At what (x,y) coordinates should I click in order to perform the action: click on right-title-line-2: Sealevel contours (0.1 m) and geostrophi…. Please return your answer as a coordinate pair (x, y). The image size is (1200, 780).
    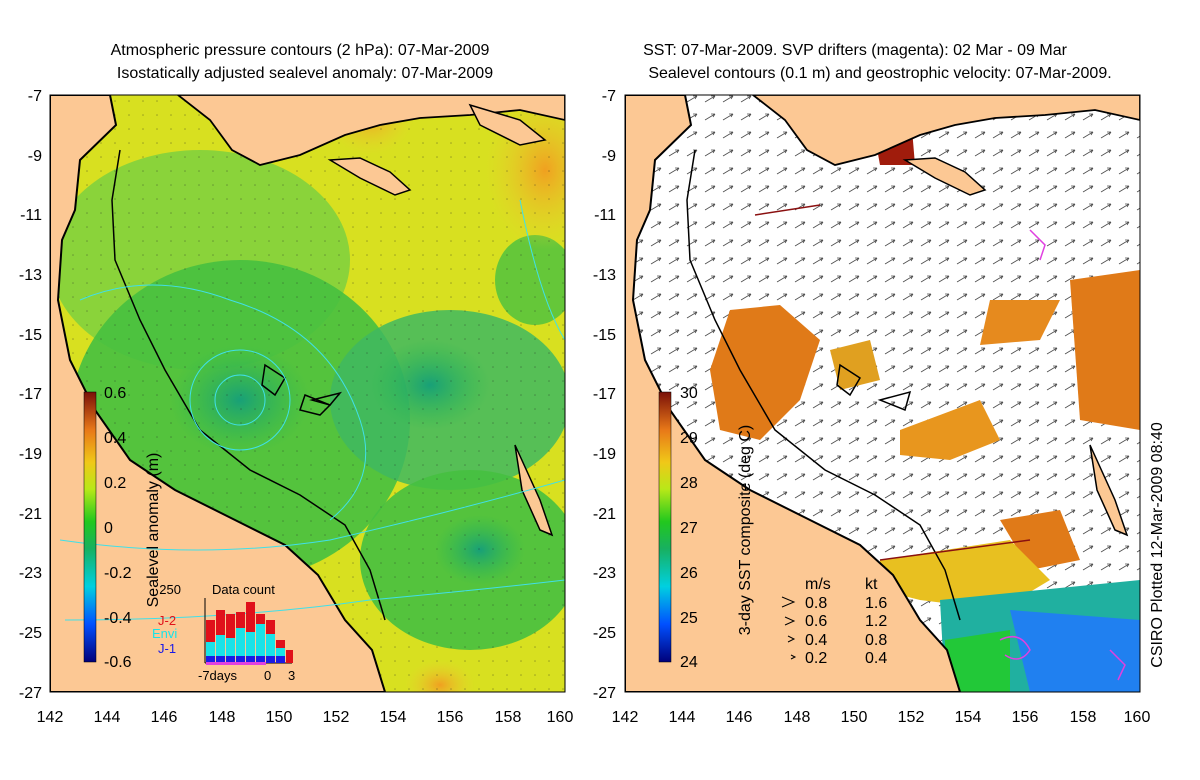
    Looking at the image, I should click on (879, 73).